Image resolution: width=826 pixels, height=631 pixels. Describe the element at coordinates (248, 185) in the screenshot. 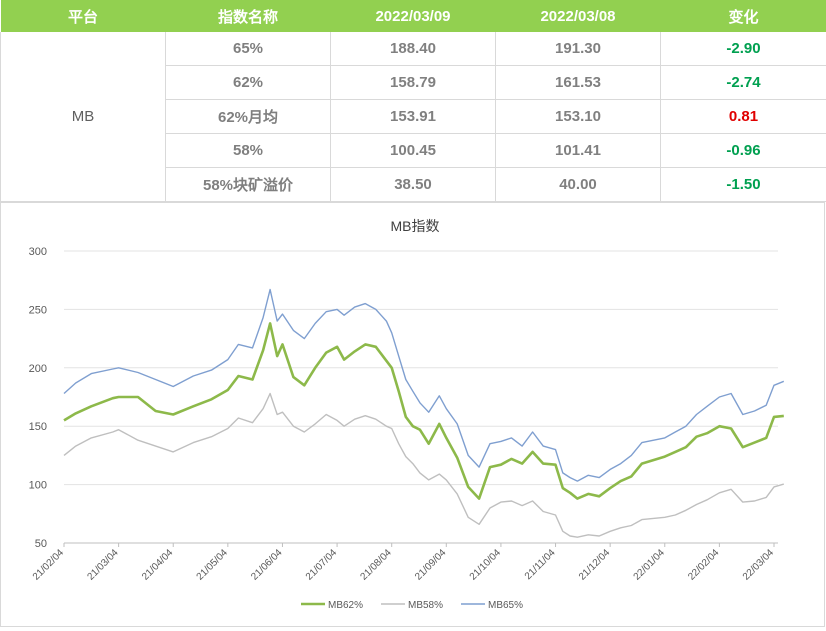

I see `index-name-cell: 58%块矿溢价` at that location.